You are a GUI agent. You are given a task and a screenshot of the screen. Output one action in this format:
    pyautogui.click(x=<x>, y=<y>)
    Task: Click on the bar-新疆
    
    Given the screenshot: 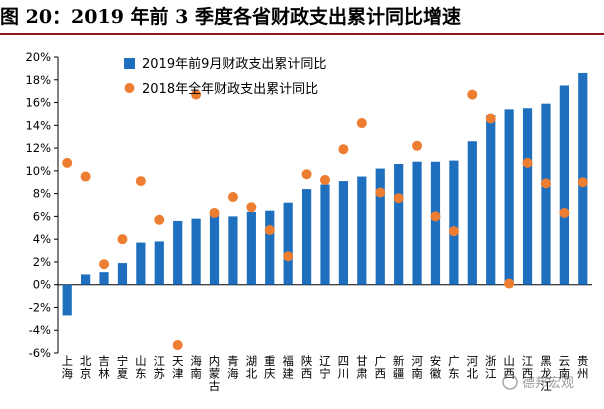 What is the action you would take?
    pyautogui.click(x=399, y=224)
    